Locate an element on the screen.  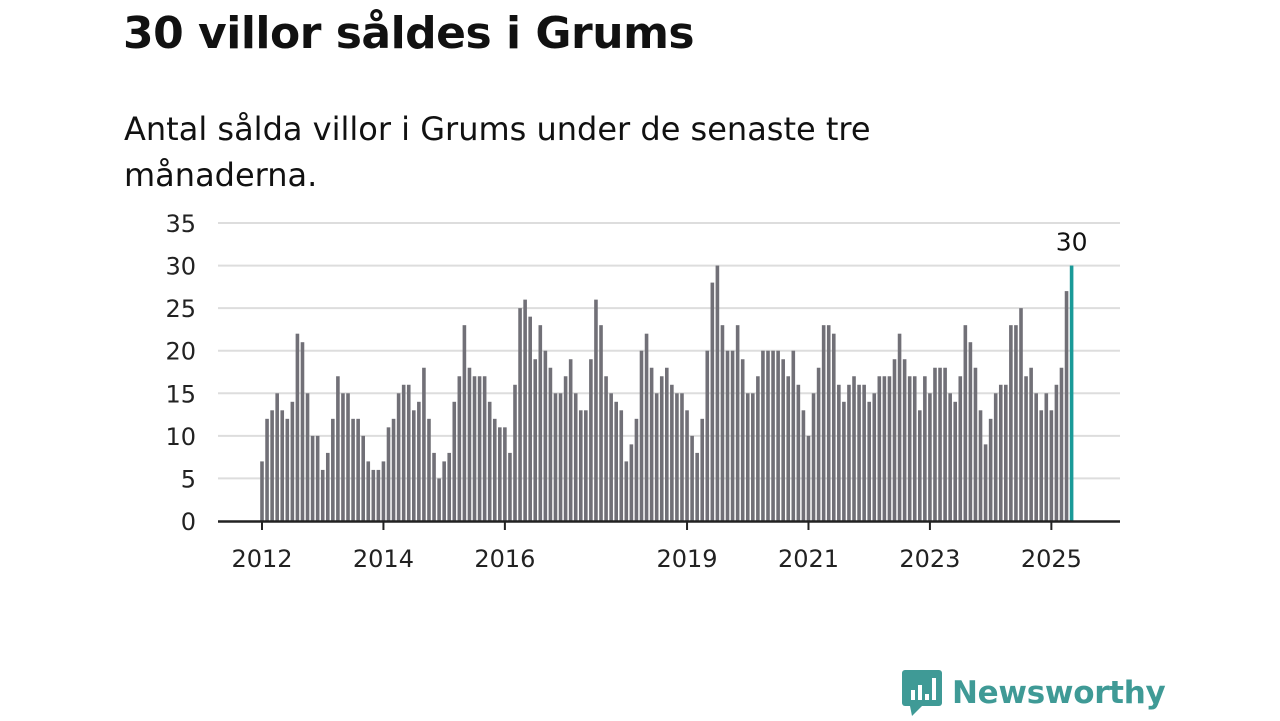
brand-logo: Newsworthy is located at coordinates (1034, 693).